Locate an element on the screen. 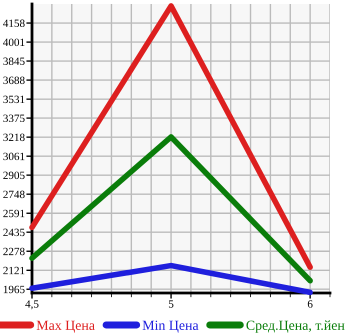  legend-label: Max Цена is located at coordinates (65, 326).